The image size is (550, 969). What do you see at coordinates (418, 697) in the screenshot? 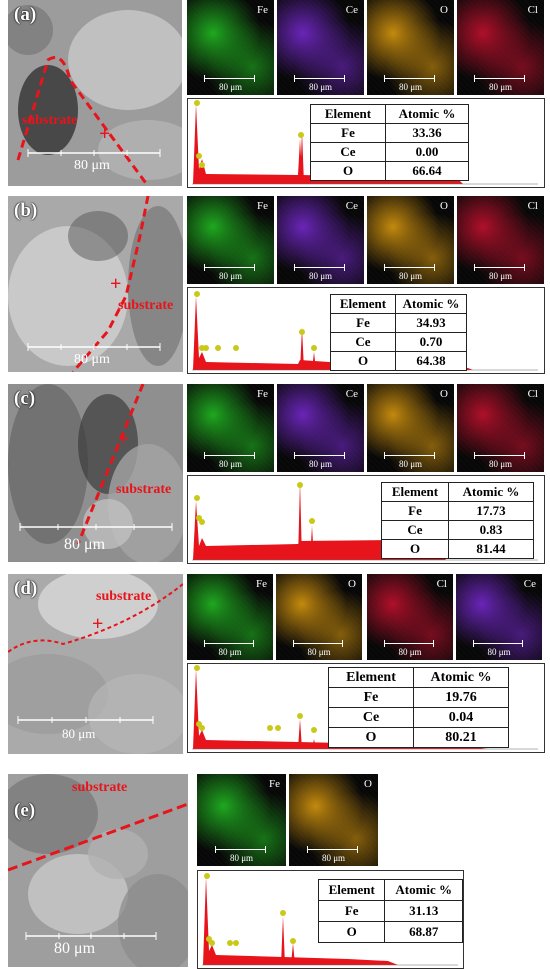
I see `table-row: Fe 19.76` at bounding box center [418, 697].